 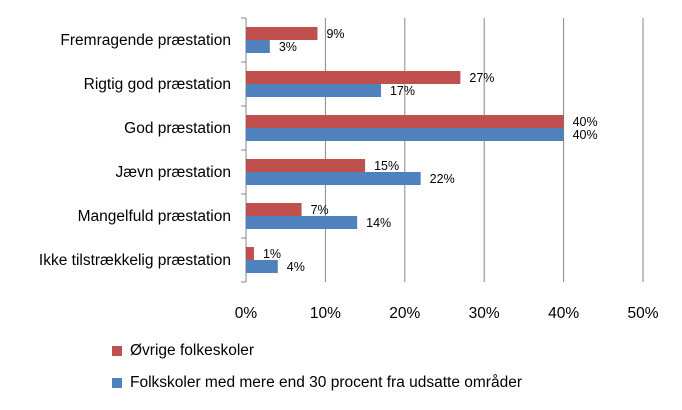 What do you see at coordinates (135, 260) in the screenshot?
I see `category-label: Ikke tilstrækkelig præstation` at bounding box center [135, 260].